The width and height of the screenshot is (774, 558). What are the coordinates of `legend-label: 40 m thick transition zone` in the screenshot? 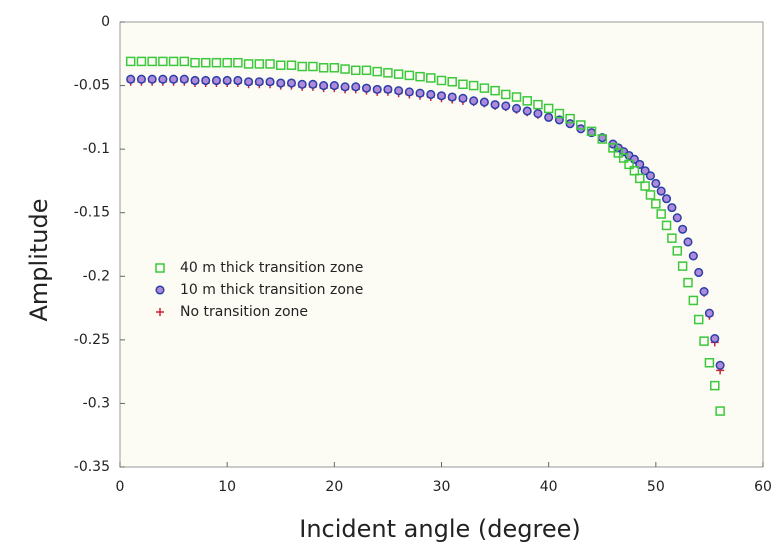 It's located at (271, 268).